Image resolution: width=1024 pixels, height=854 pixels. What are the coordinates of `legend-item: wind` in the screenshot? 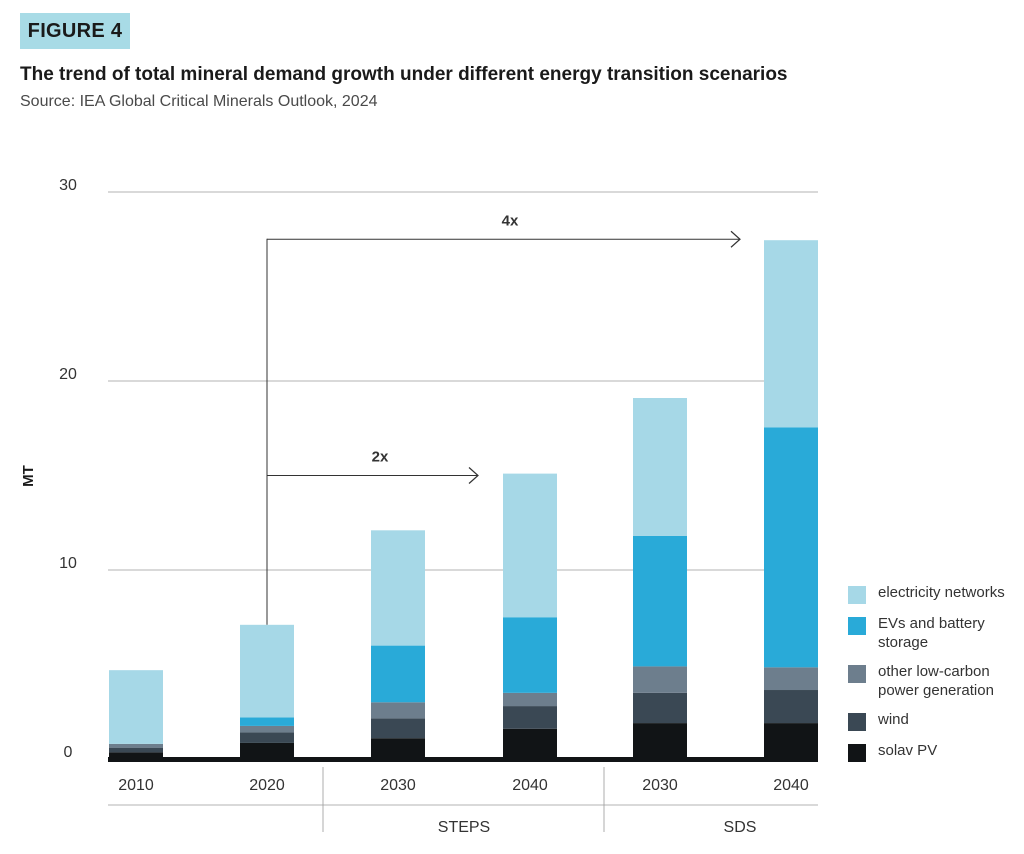 It's located at (933, 720).